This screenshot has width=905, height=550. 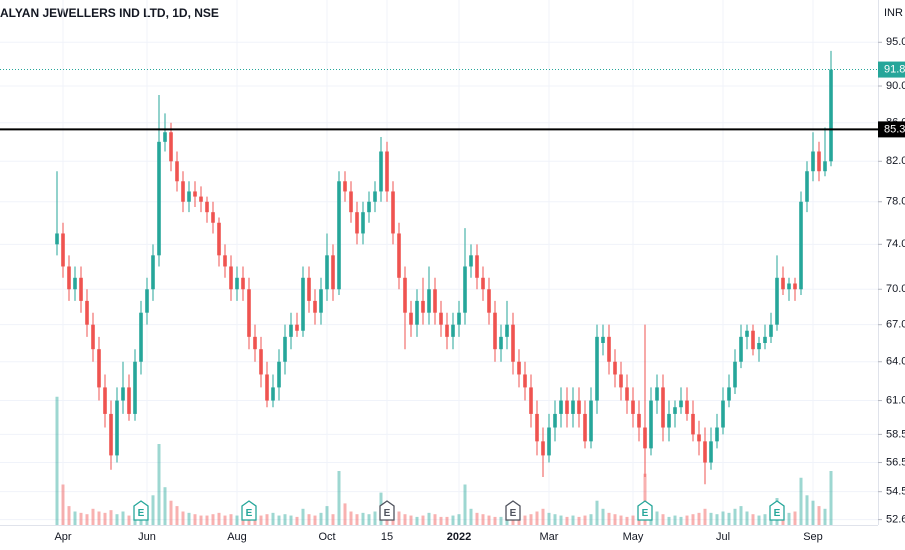 What do you see at coordinates (147, 537) in the screenshot?
I see `x-tick-label: Jun` at bounding box center [147, 537].